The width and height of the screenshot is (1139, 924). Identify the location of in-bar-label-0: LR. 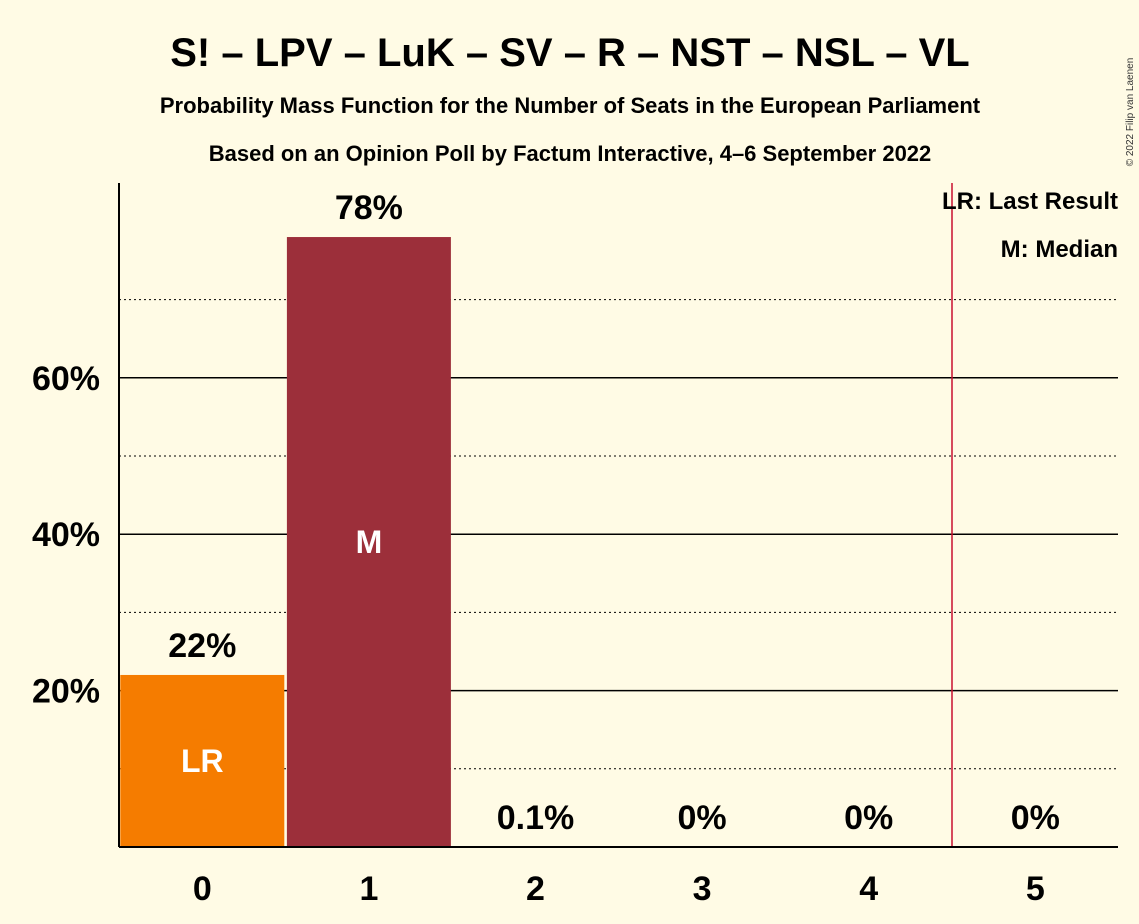
(202, 761).